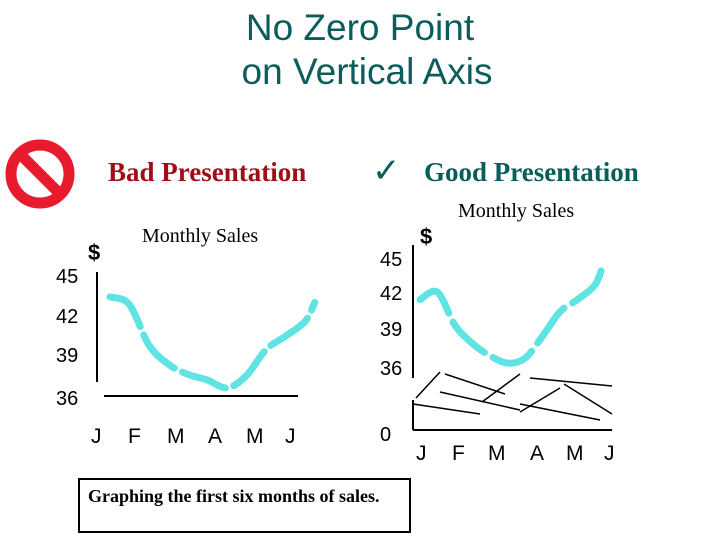 Image resolution: width=720 pixels, height=540 pixels. Describe the element at coordinates (385, 435) in the screenshot. I see `good-y-tick-label: 0` at that location.